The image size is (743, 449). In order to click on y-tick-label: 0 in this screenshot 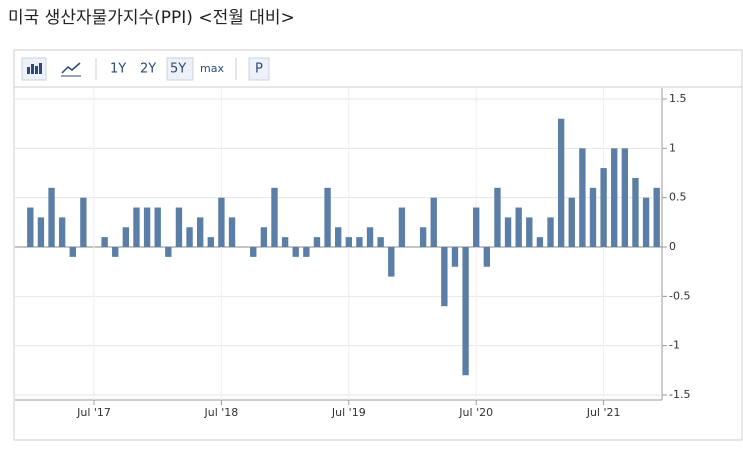, I will do `click(672, 246)`.